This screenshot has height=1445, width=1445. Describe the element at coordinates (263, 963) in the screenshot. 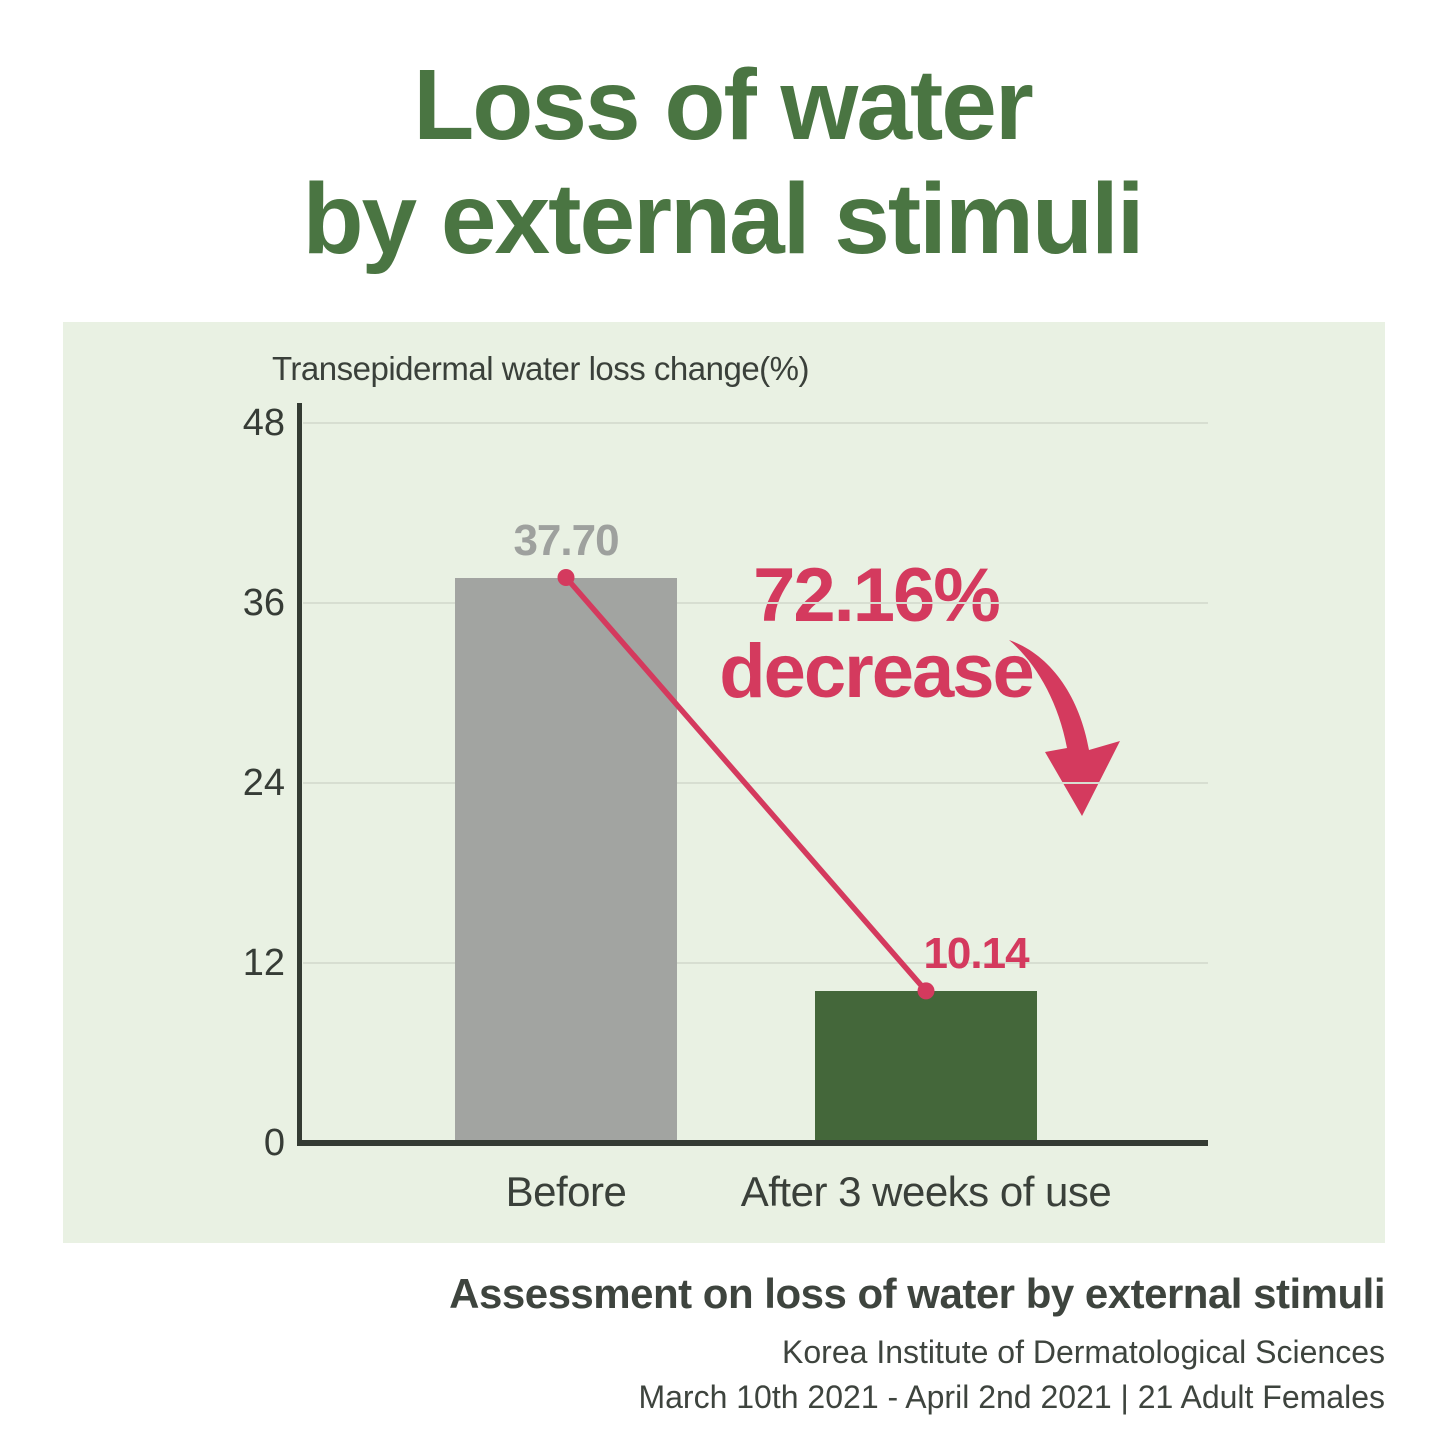

I see `y-tick-label-12: 12` at that location.